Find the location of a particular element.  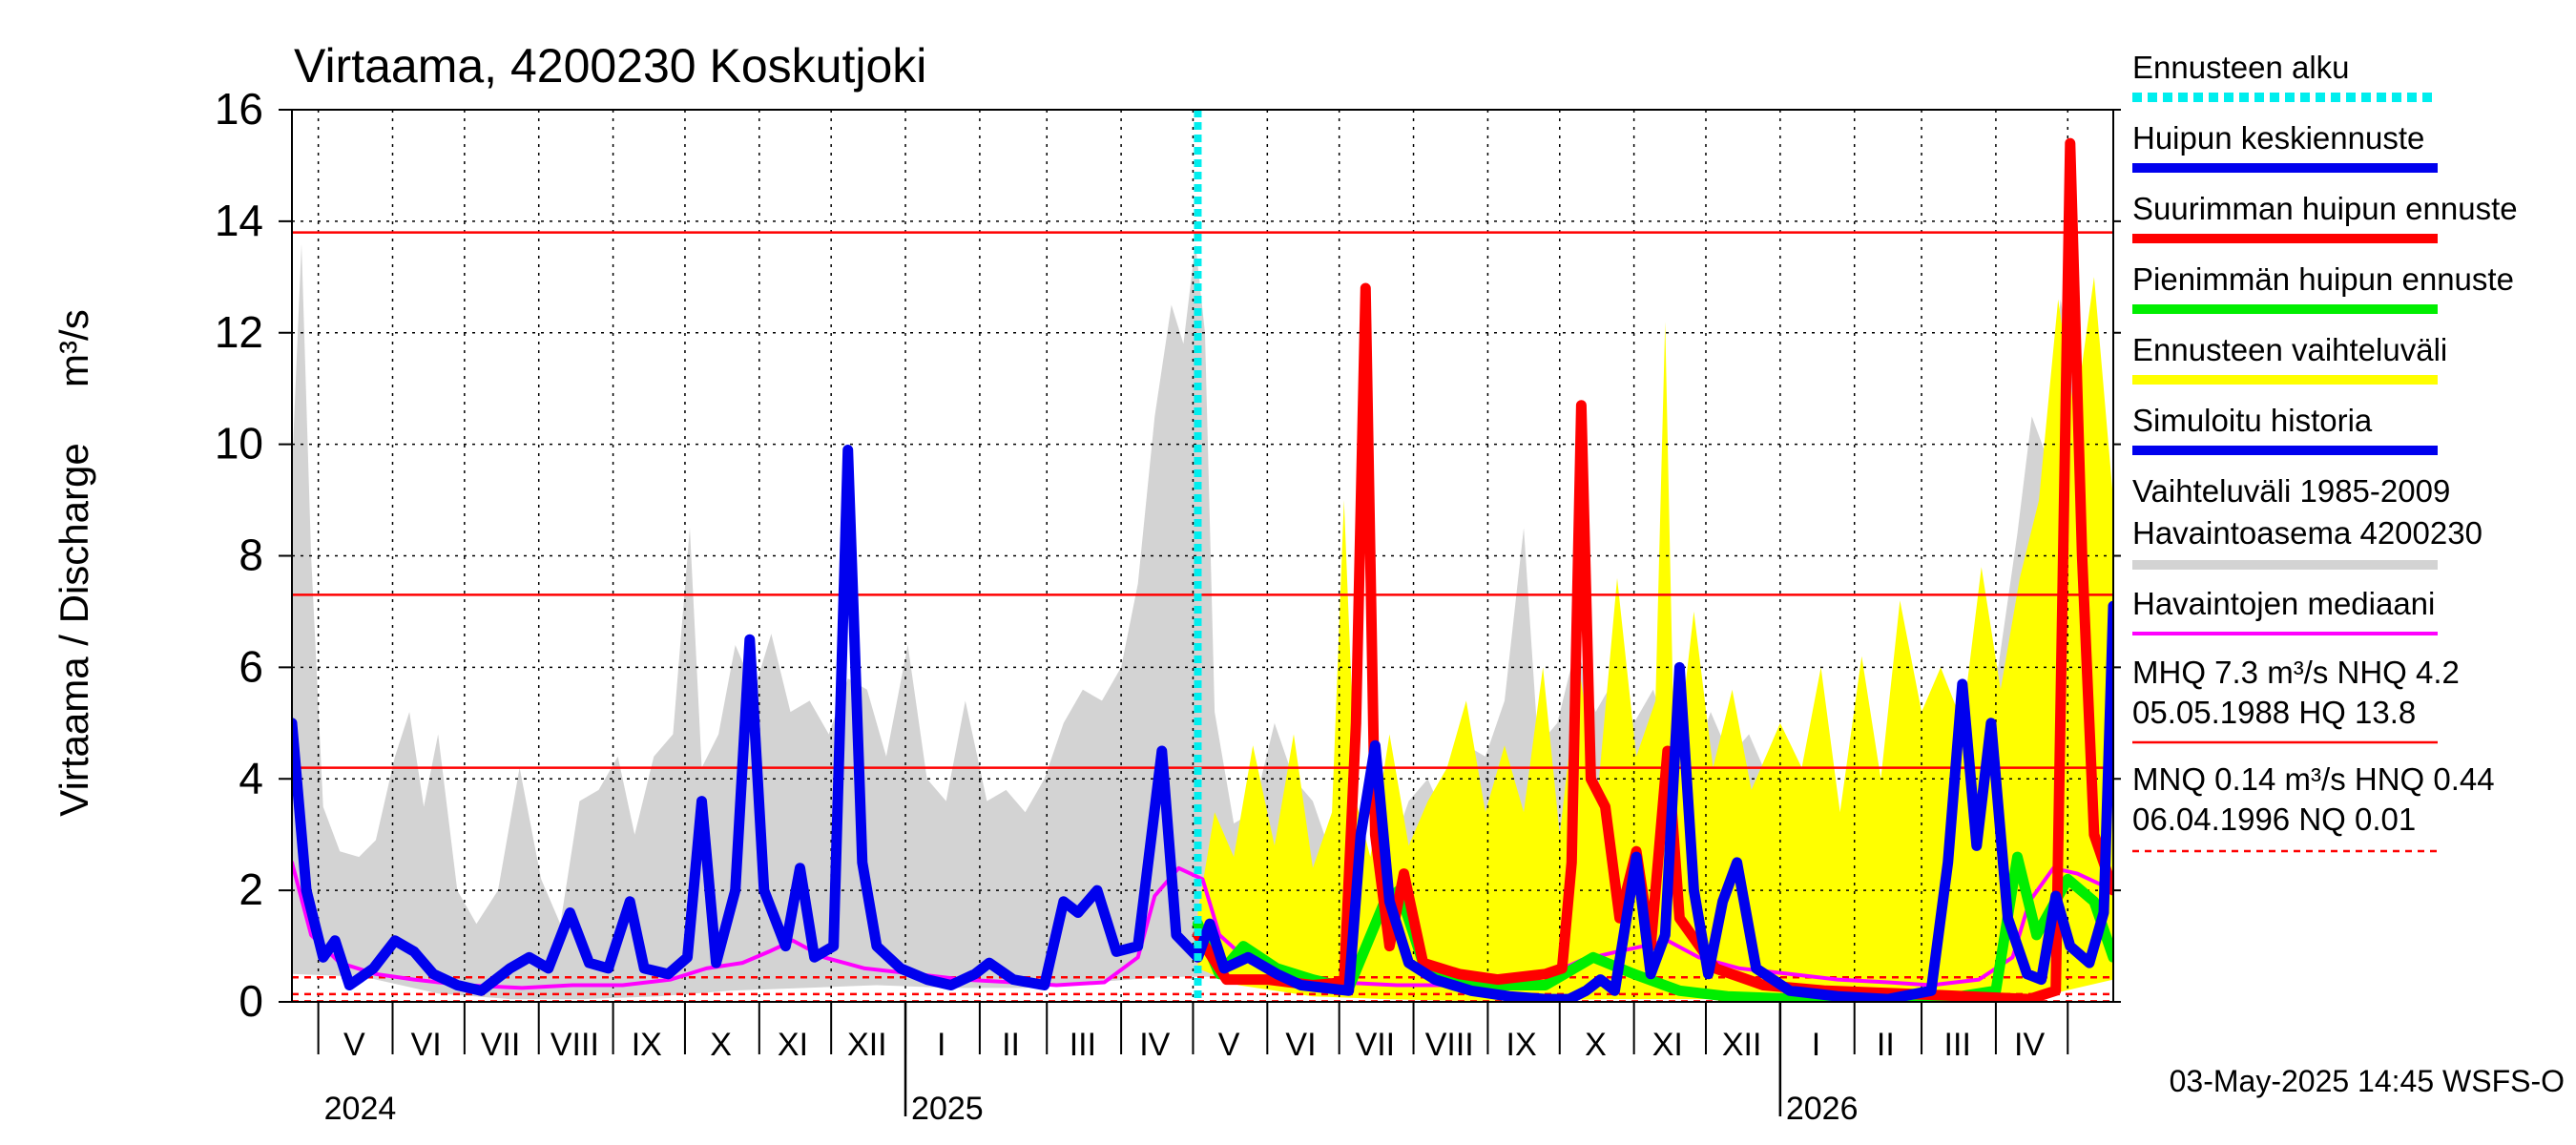

x-tick-label-10: III is located at coordinates (1083, 1045).